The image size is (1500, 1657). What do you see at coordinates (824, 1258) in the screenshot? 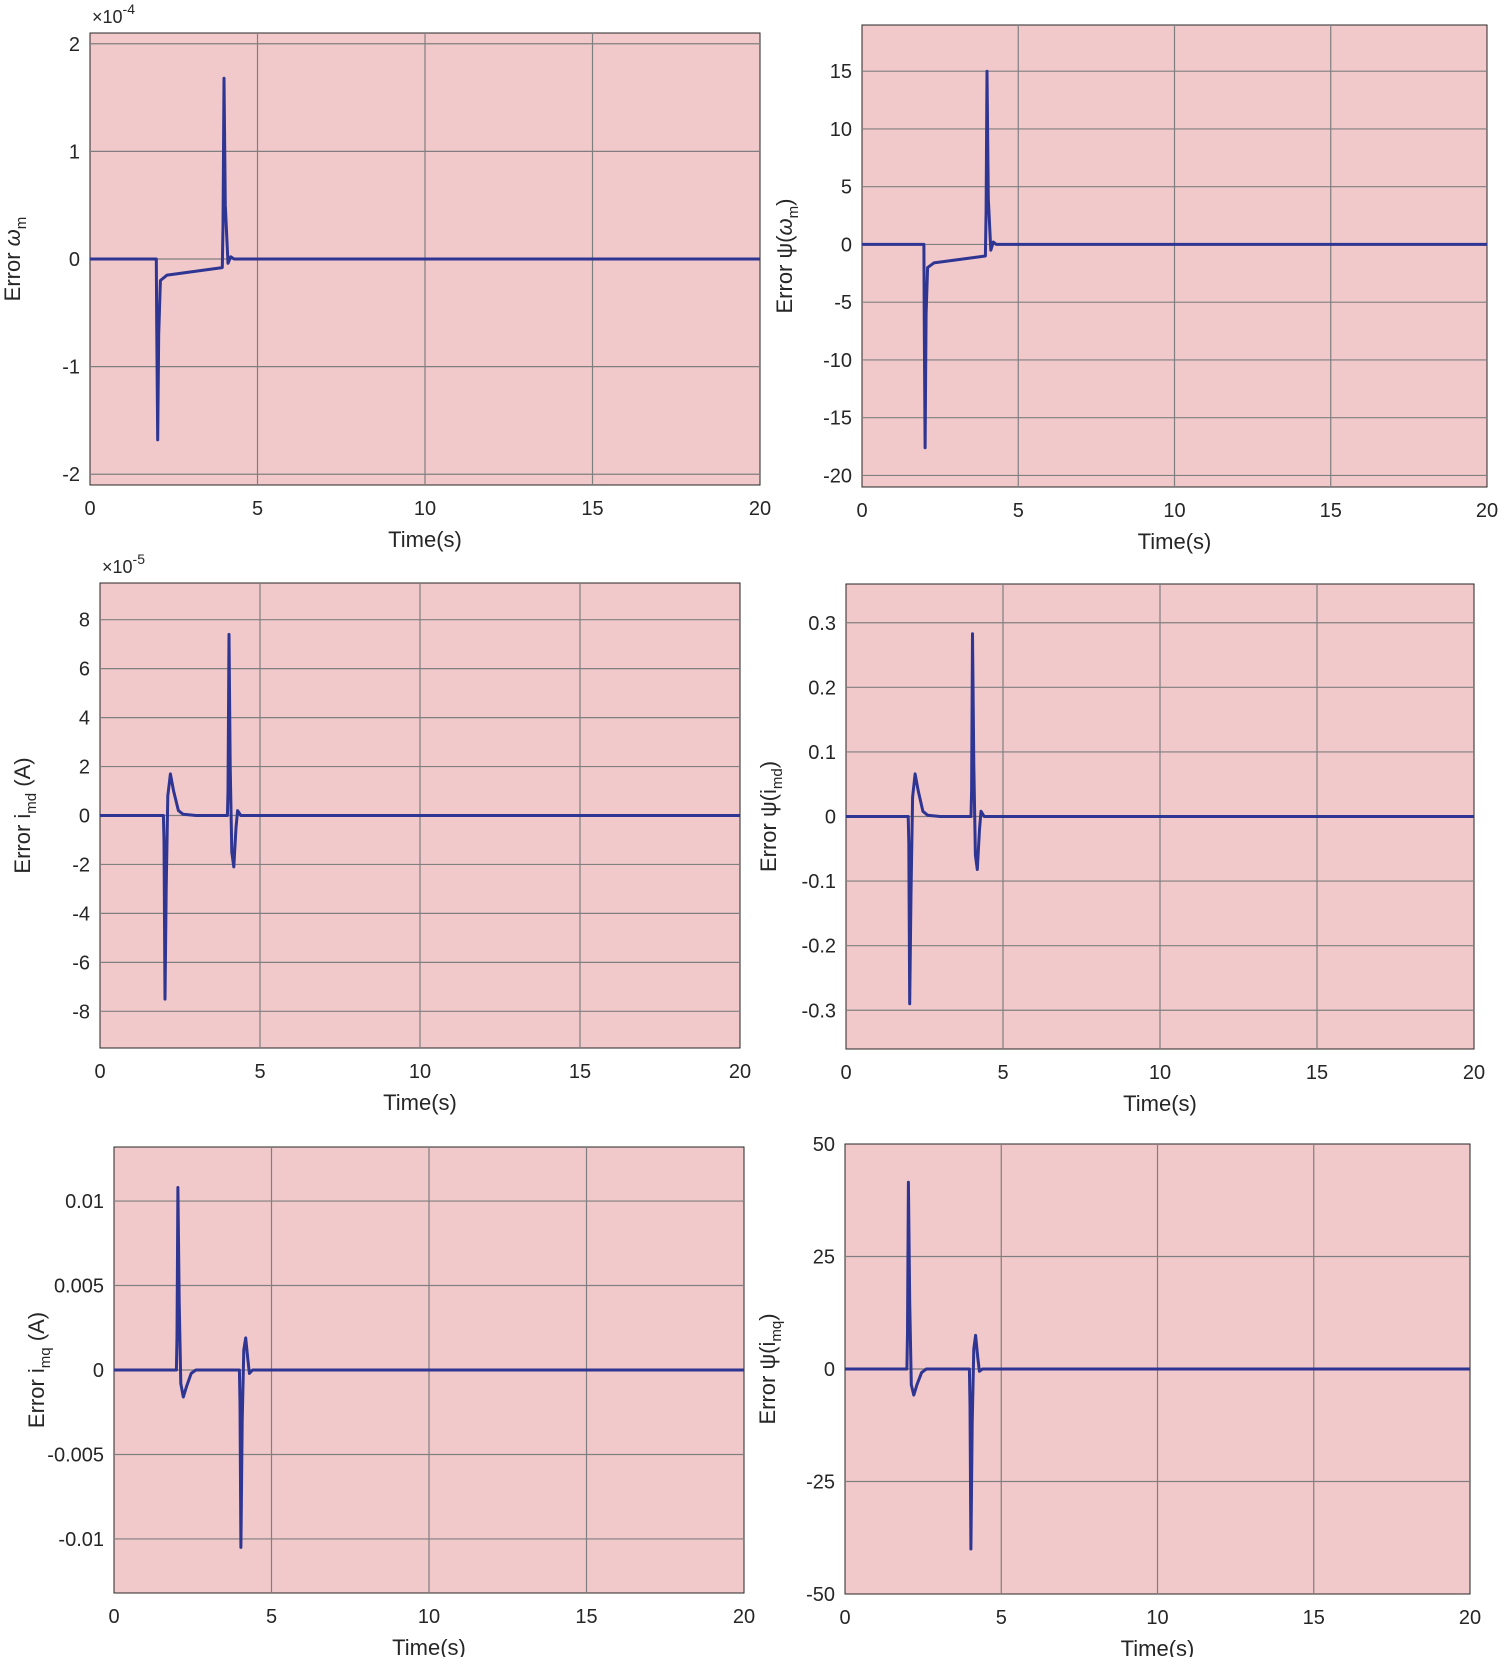
I see `y-tick-label: 25` at bounding box center [824, 1258].